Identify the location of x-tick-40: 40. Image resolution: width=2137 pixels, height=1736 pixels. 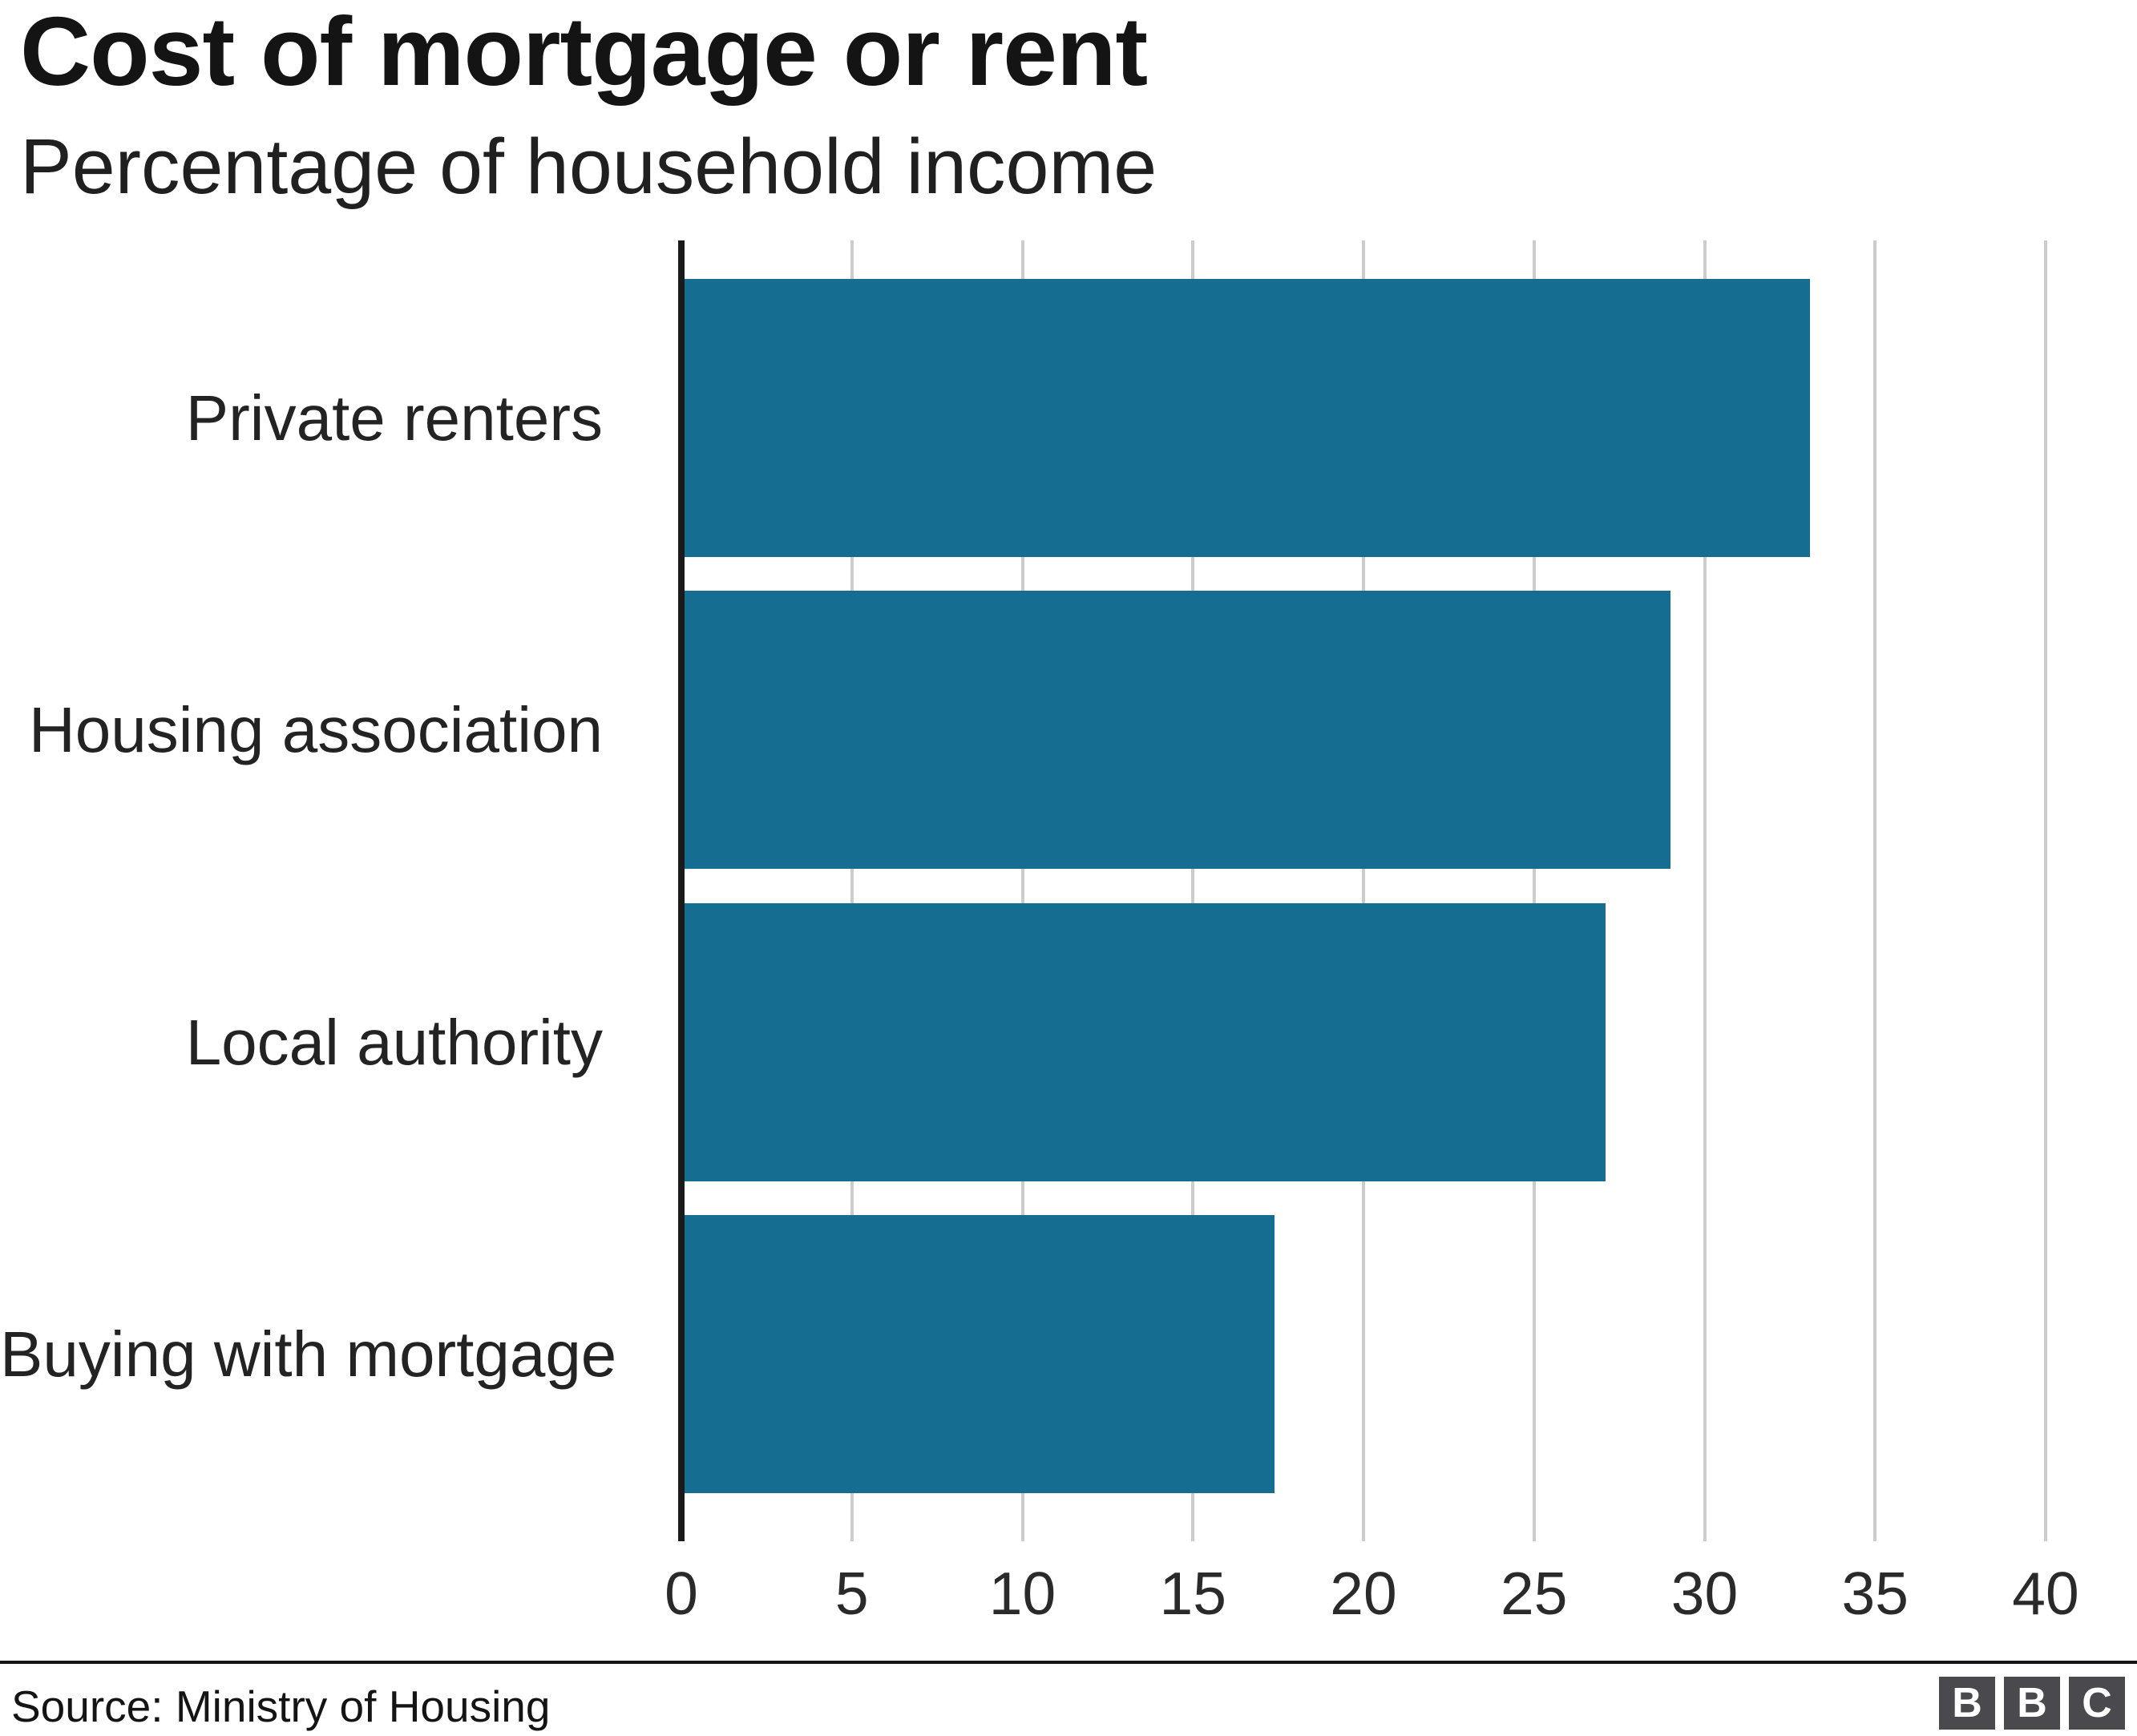
(2045, 1593).